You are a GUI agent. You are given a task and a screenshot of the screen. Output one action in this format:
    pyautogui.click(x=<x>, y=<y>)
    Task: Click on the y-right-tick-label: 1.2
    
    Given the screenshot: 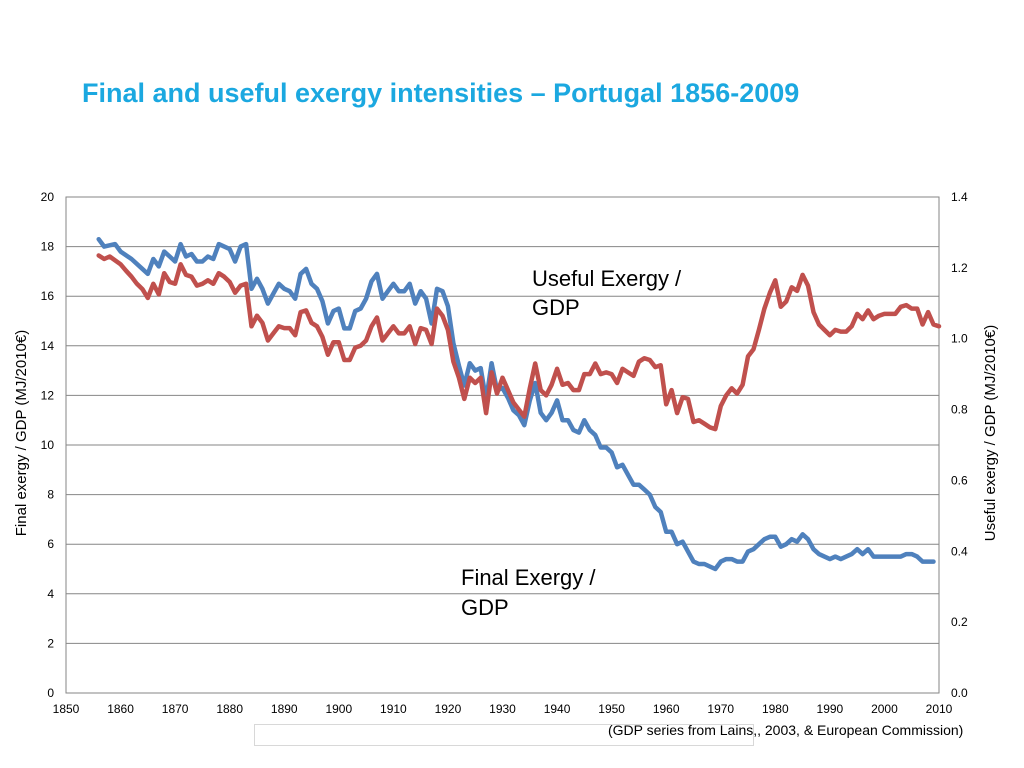 What is the action you would take?
    pyautogui.click(x=959, y=268)
    